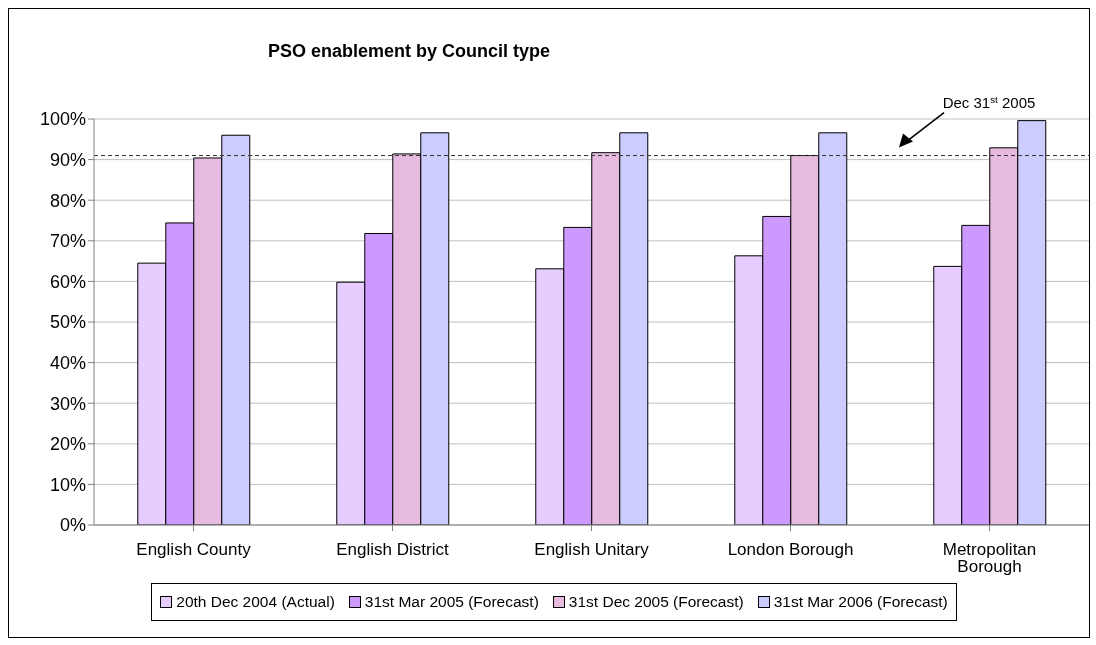 The width and height of the screenshot is (1096, 645). I want to click on ref-line-label: Dec 31$^{st}$ 2005, so click(989, 102).